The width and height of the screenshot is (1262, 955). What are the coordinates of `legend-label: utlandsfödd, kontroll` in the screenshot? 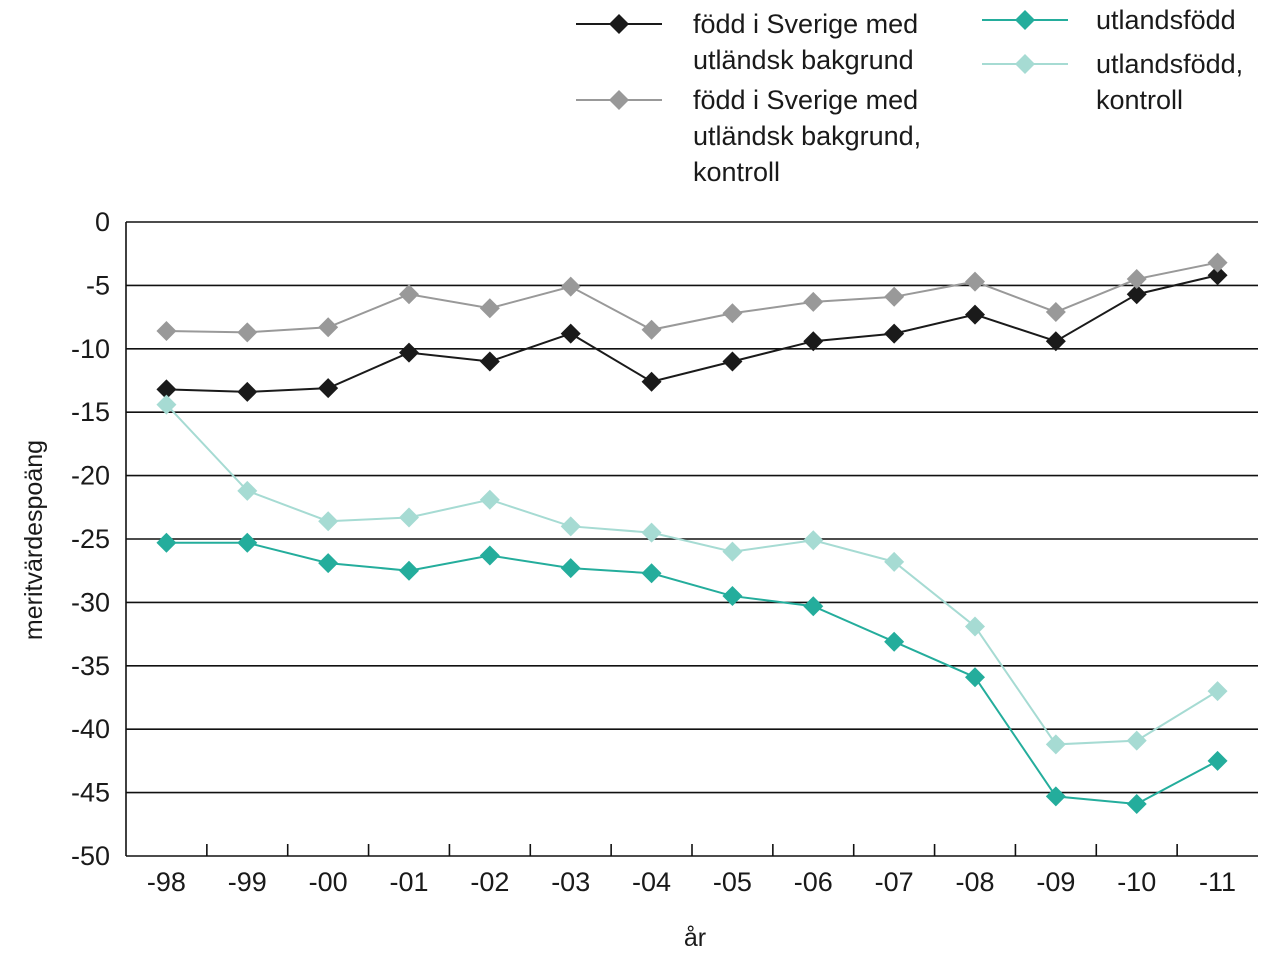 It's located at (1169, 82).